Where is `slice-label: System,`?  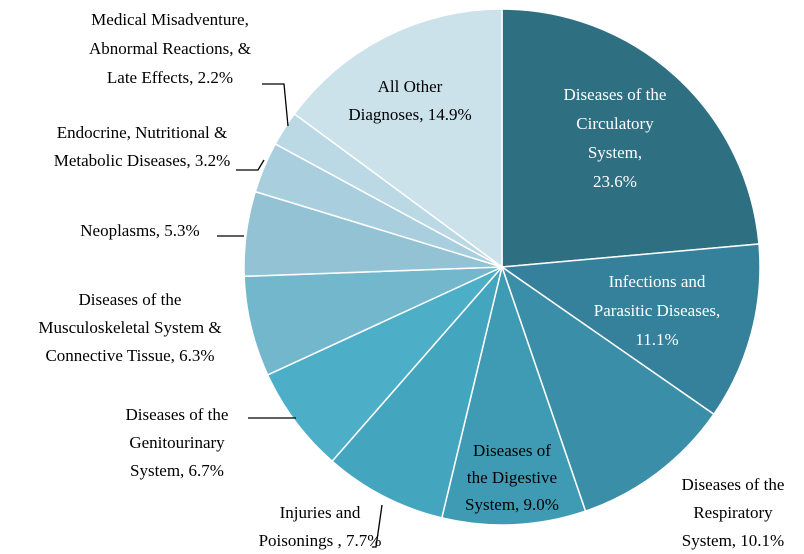
slice-label: System, is located at coordinates (615, 152).